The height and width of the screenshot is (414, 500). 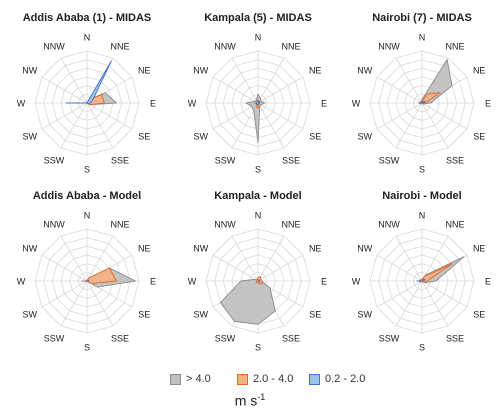 What do you see at coordinates (258, 18) in the screenshot?
I see `chart-title: Kampala (5) - MIDAS` at bounding box center [258, 18].